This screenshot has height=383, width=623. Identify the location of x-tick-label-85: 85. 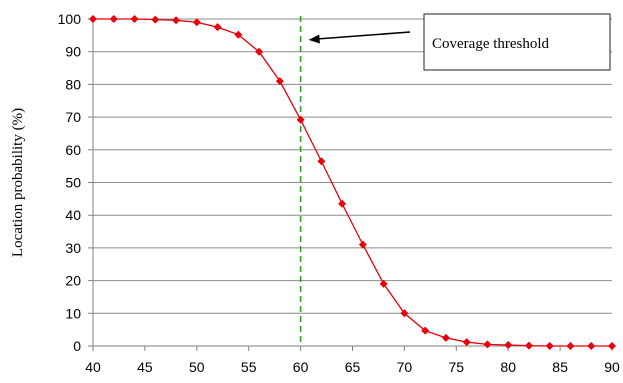
(560, 367).